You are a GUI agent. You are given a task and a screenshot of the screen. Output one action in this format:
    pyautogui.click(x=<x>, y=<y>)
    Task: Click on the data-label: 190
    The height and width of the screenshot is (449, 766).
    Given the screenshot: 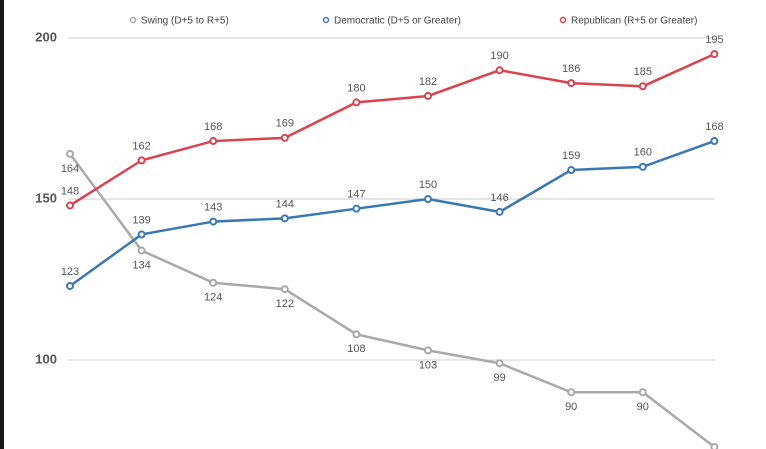 What is the action you would take?
    pyautogui.click(x=499, y=56)
    